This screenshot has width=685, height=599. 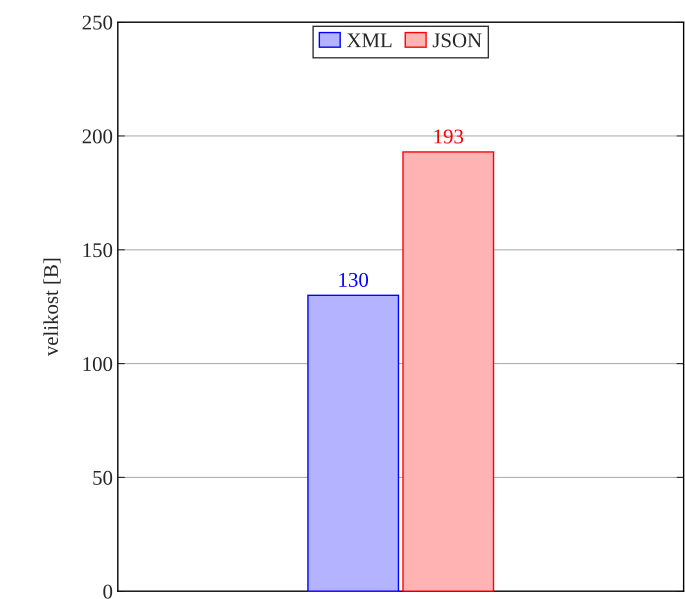 I want to click on data-label: 130, so click(x=353, y=279).